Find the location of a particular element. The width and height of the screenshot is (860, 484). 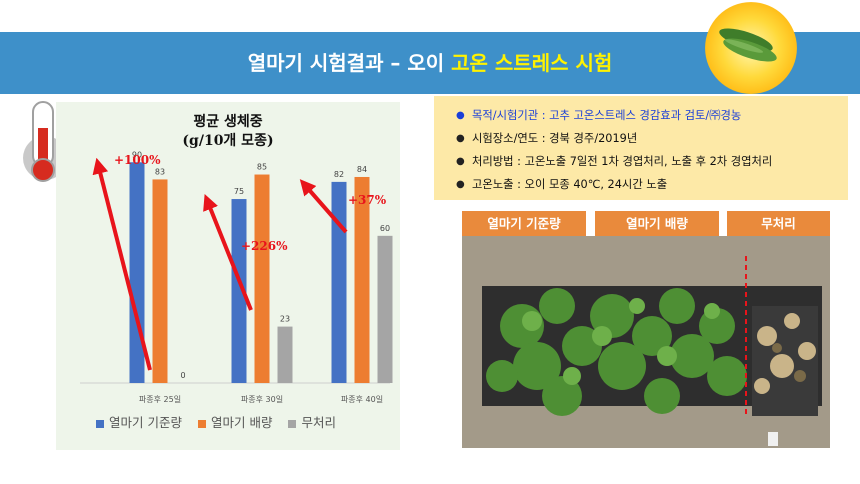

info-item-method: 처리방법 : 고온노출 7일전 1차 경엽처리, 노출 후 2차 경엽처리 is located at coordinates (652, 161).